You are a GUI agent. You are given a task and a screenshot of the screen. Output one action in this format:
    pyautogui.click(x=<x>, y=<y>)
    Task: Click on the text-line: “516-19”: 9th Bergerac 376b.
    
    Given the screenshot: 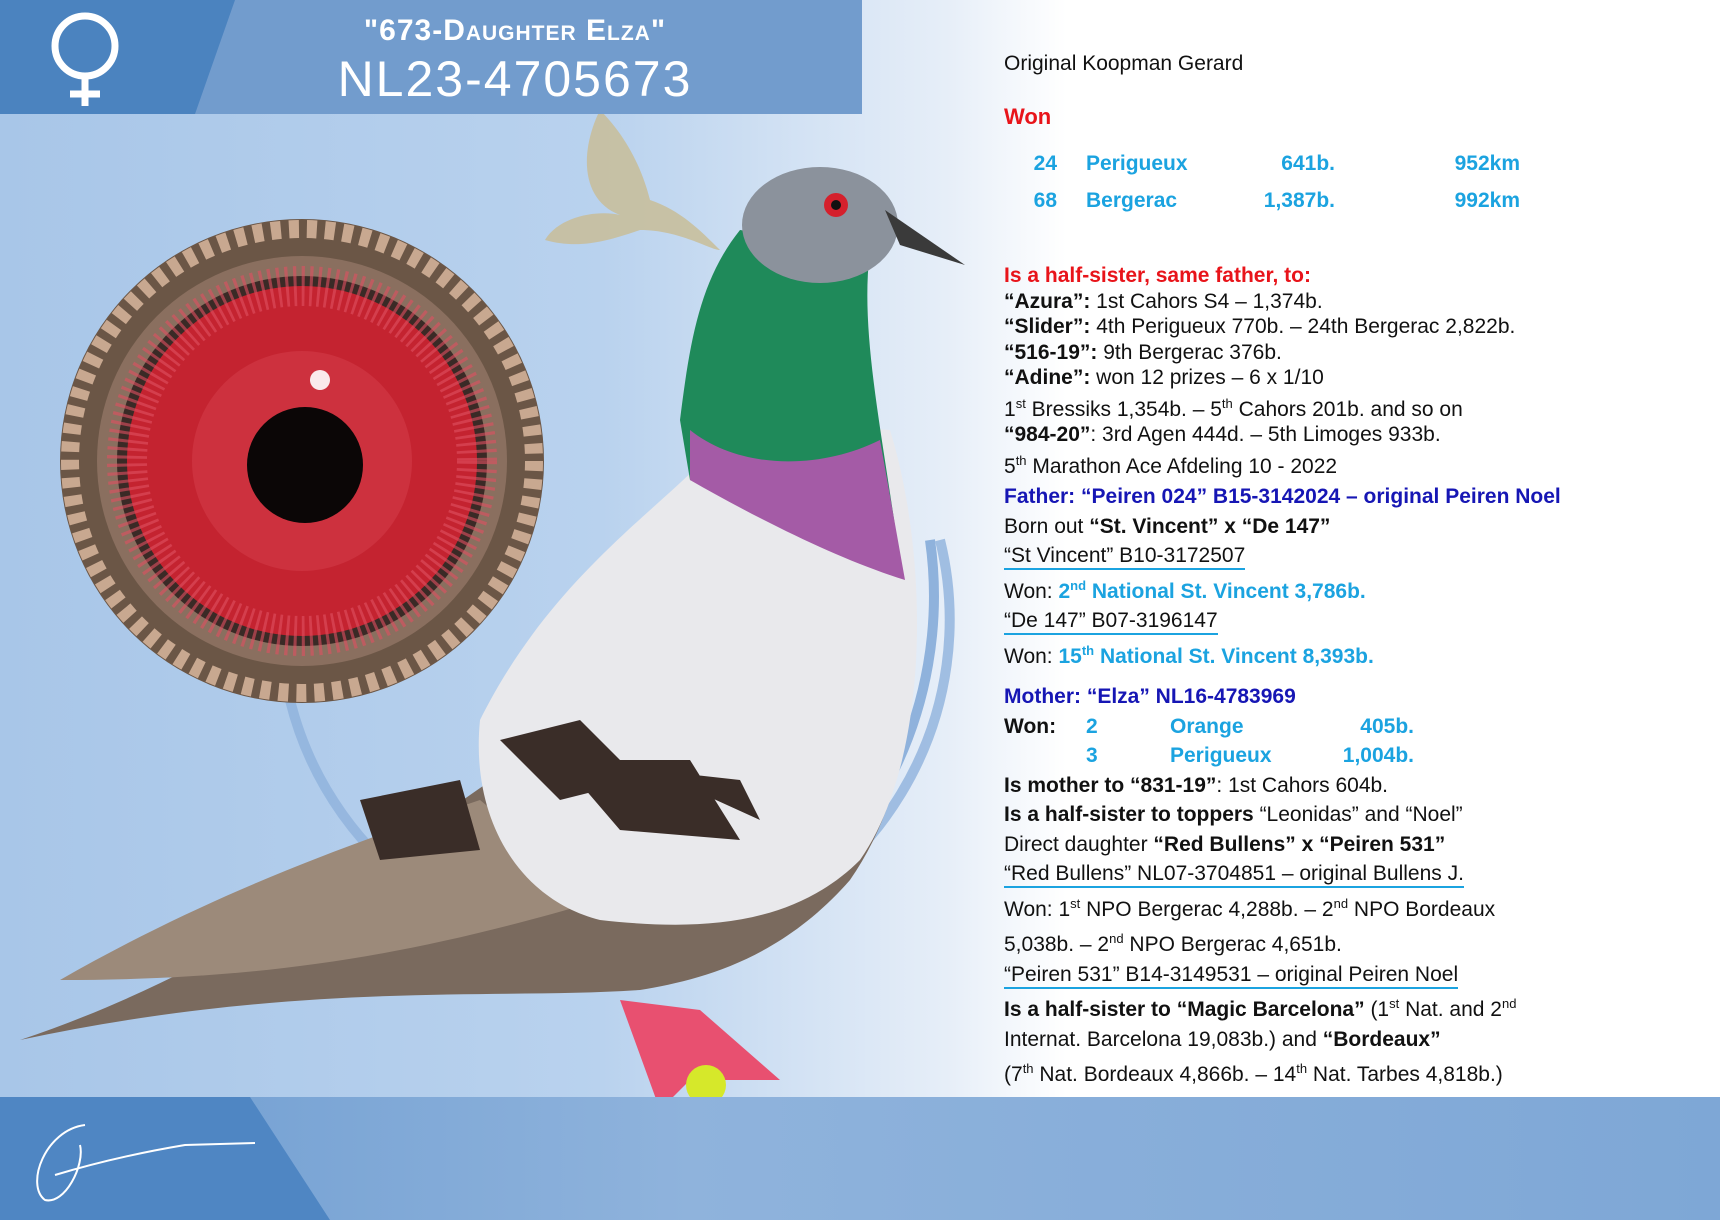 What is the action you would take?
    pyautogui.click(x=1259, y=353)
    